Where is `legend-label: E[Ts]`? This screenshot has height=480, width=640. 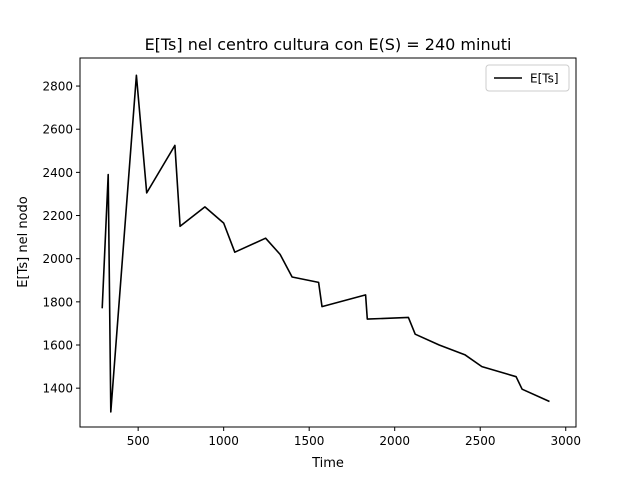 legend-label: E[Ts] is located at coordinates (544, 79).